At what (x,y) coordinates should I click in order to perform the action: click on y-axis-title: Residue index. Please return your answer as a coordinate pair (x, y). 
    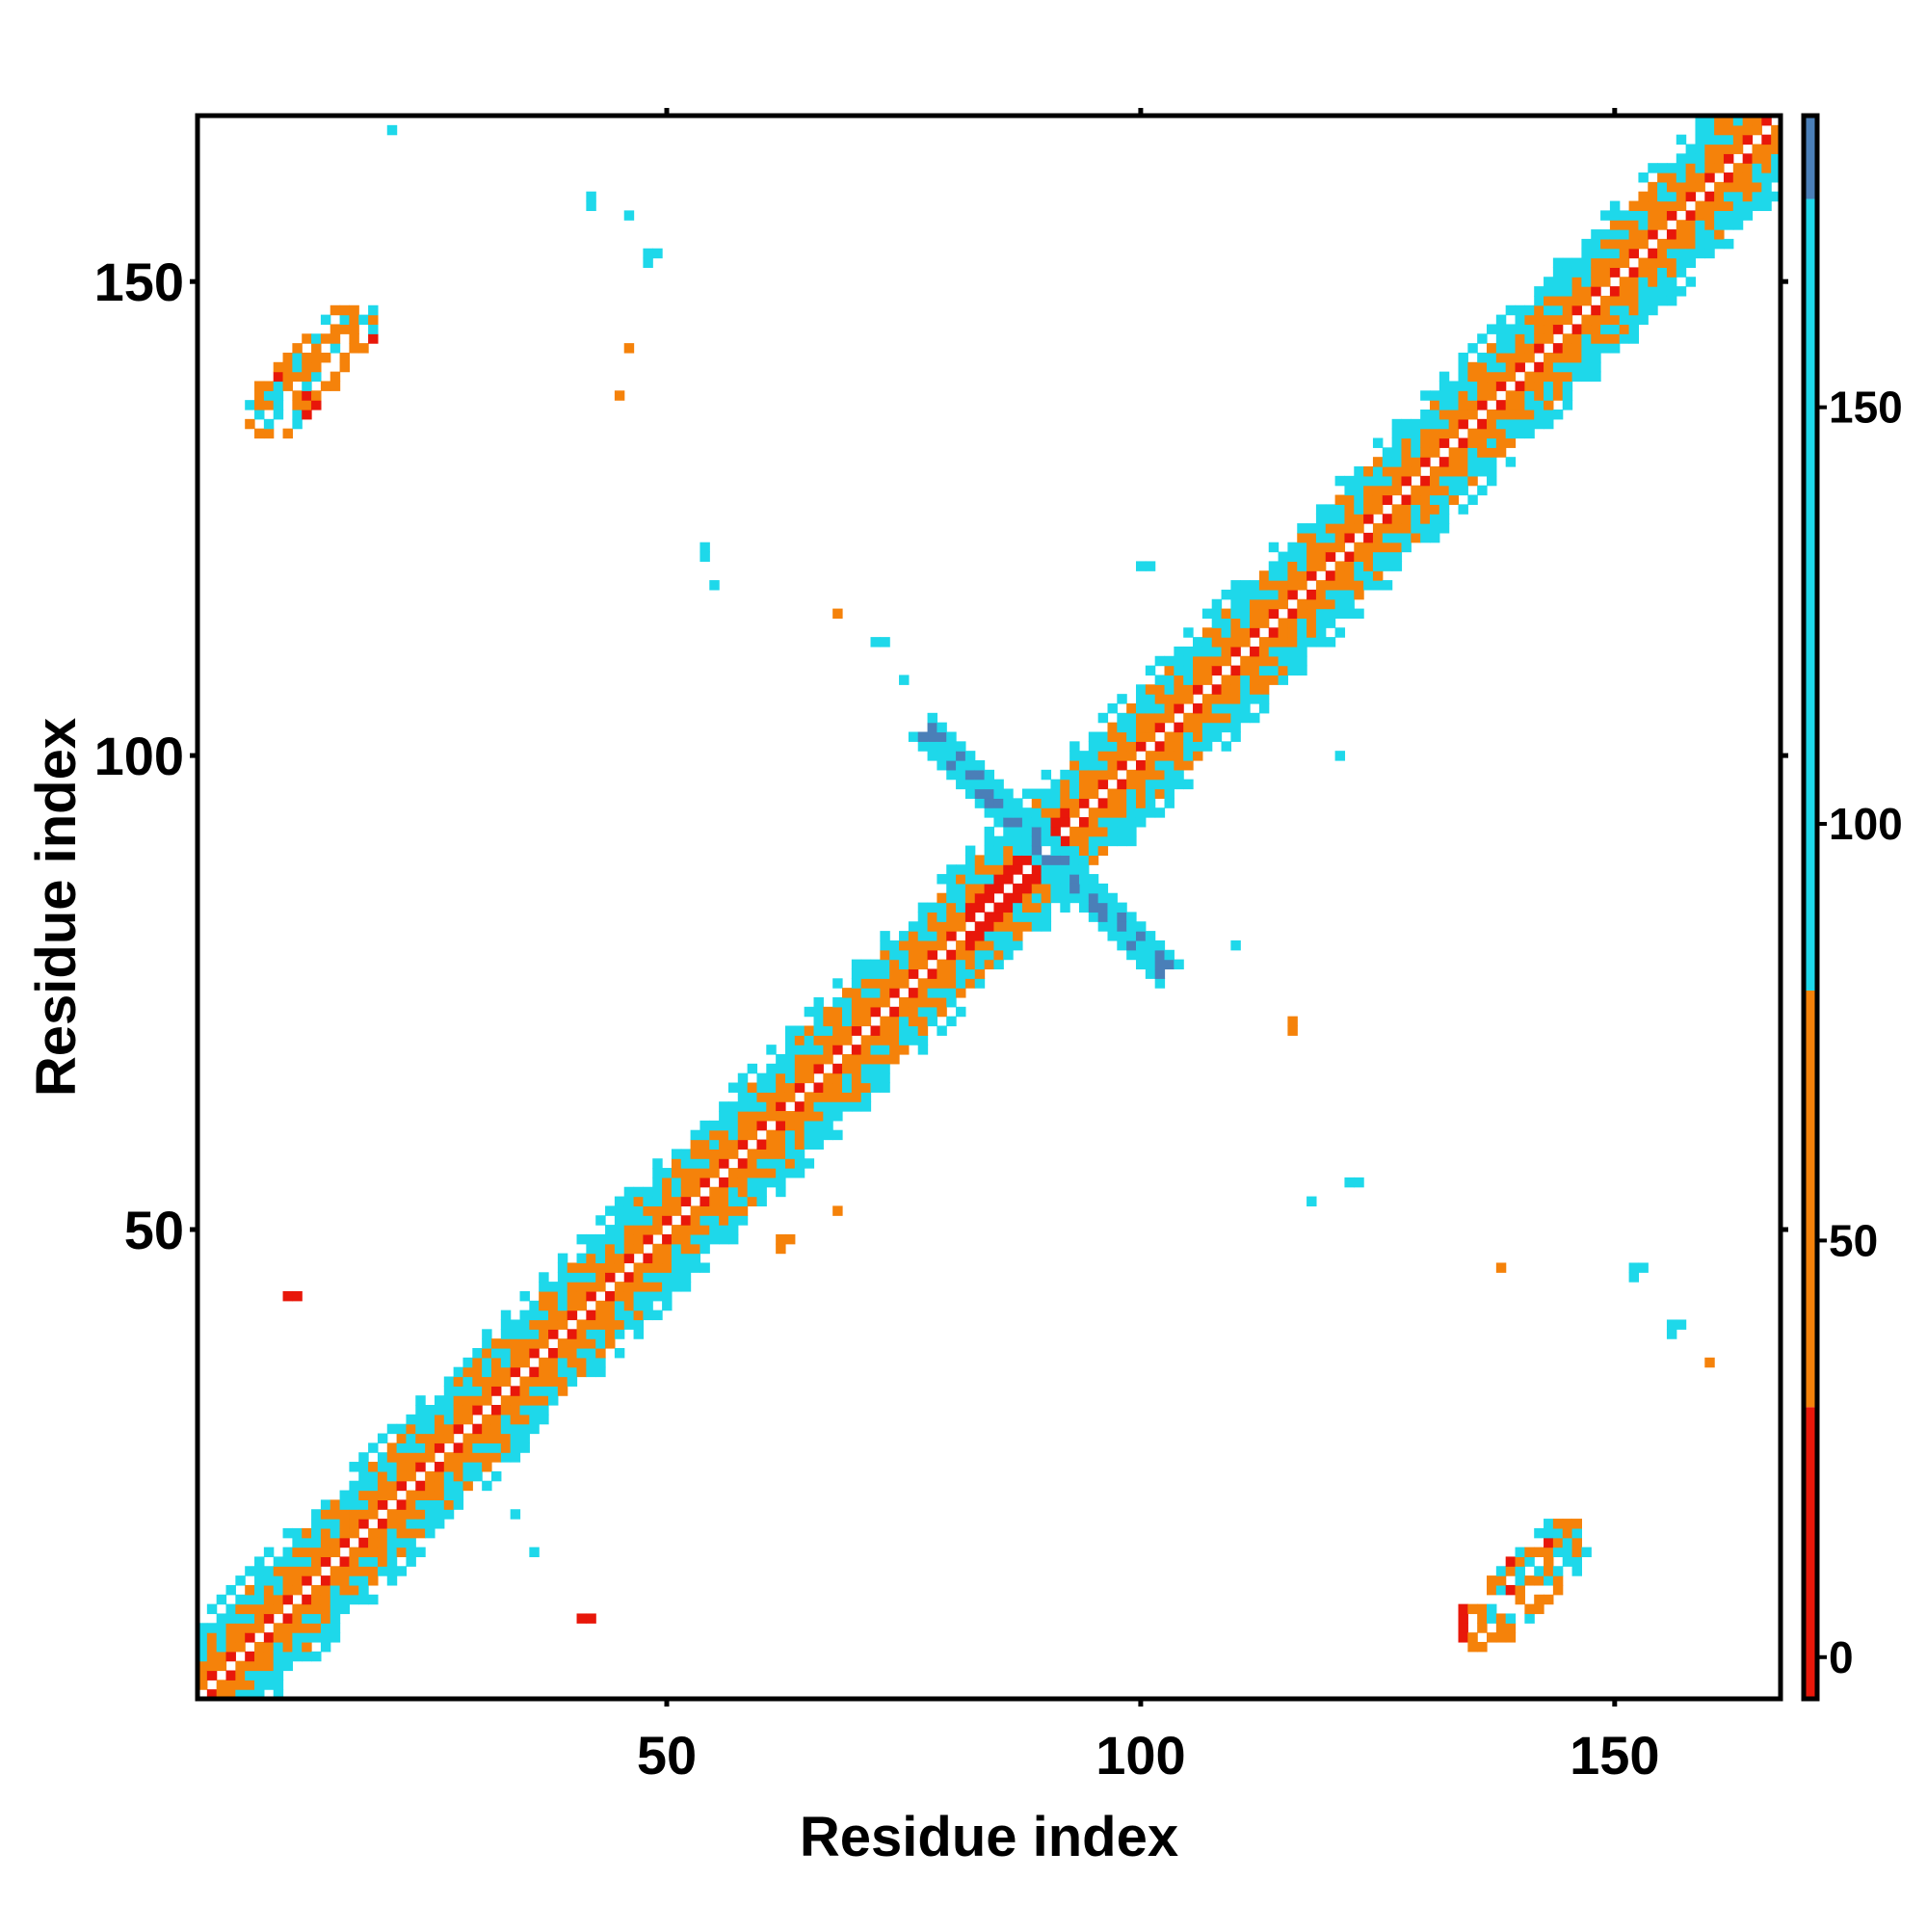
    Looking at the image, I should click on (56, 907).